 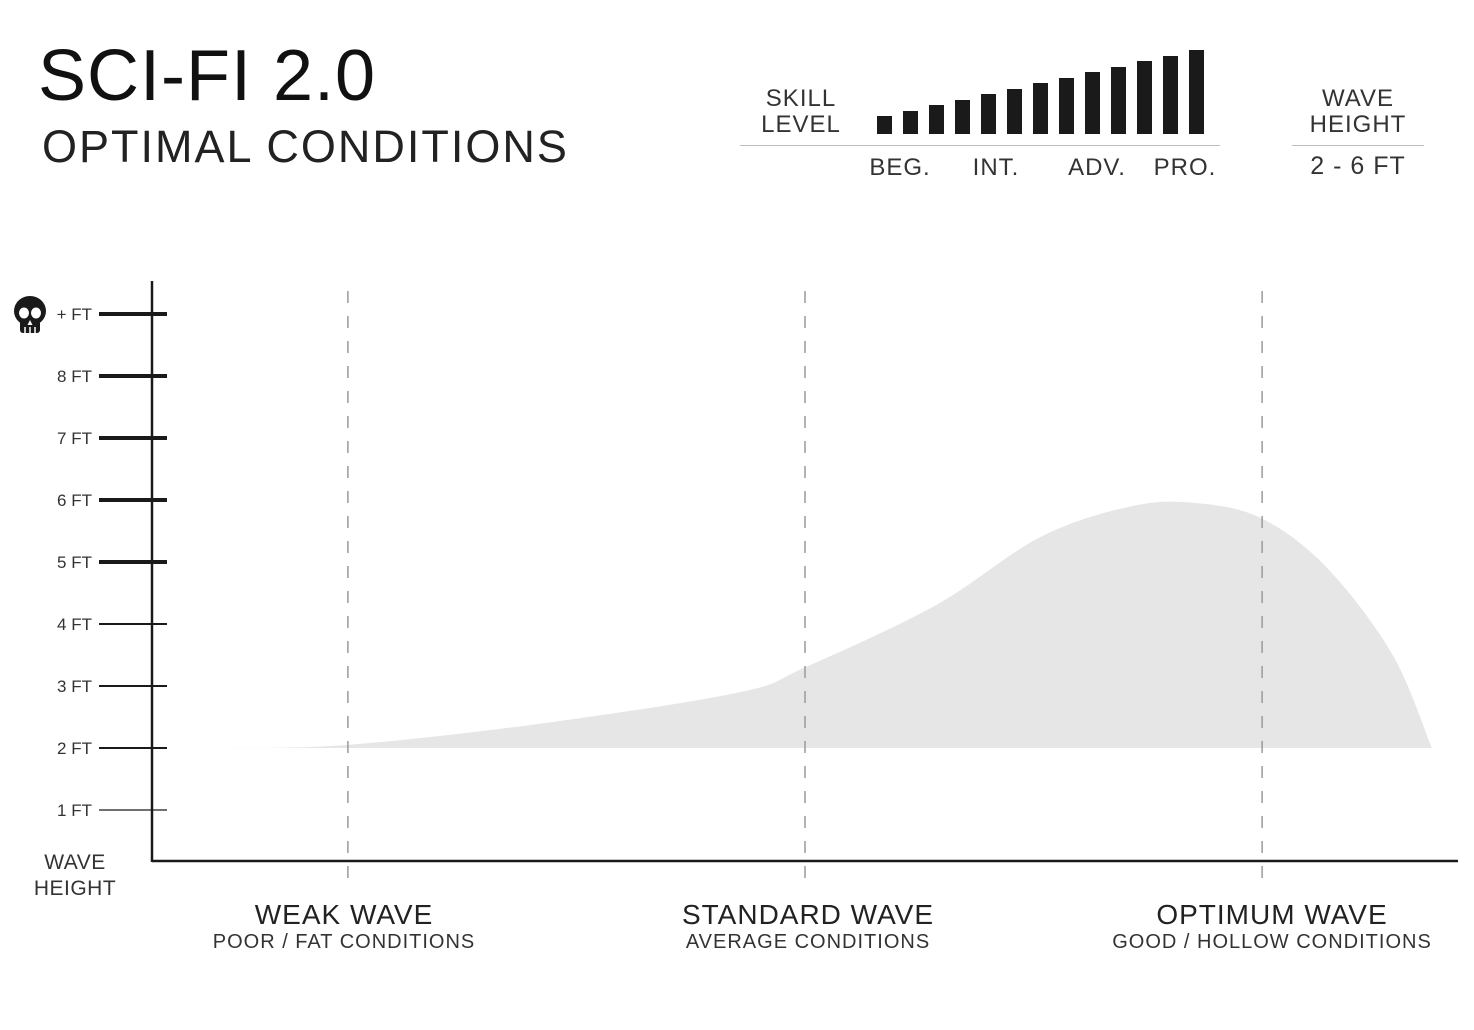 I want to click on wave-height-box-label: WAVE HEIGHT, so click(x=1358, y=112).